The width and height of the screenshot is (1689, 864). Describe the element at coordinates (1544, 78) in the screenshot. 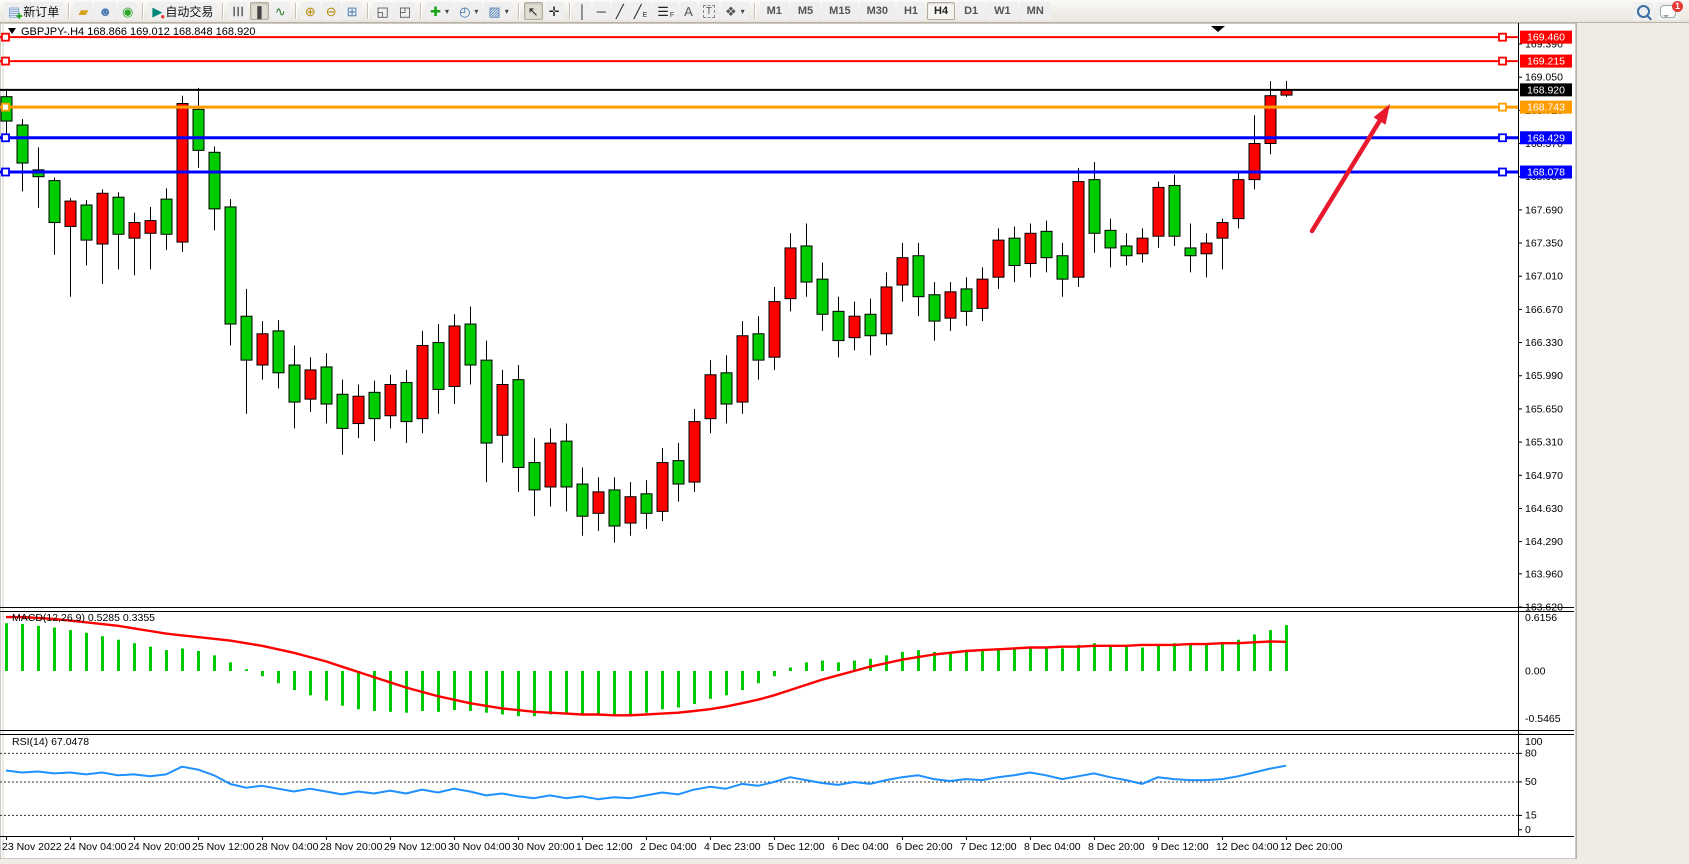

I see `price-tick-label: 169.050` at that location.